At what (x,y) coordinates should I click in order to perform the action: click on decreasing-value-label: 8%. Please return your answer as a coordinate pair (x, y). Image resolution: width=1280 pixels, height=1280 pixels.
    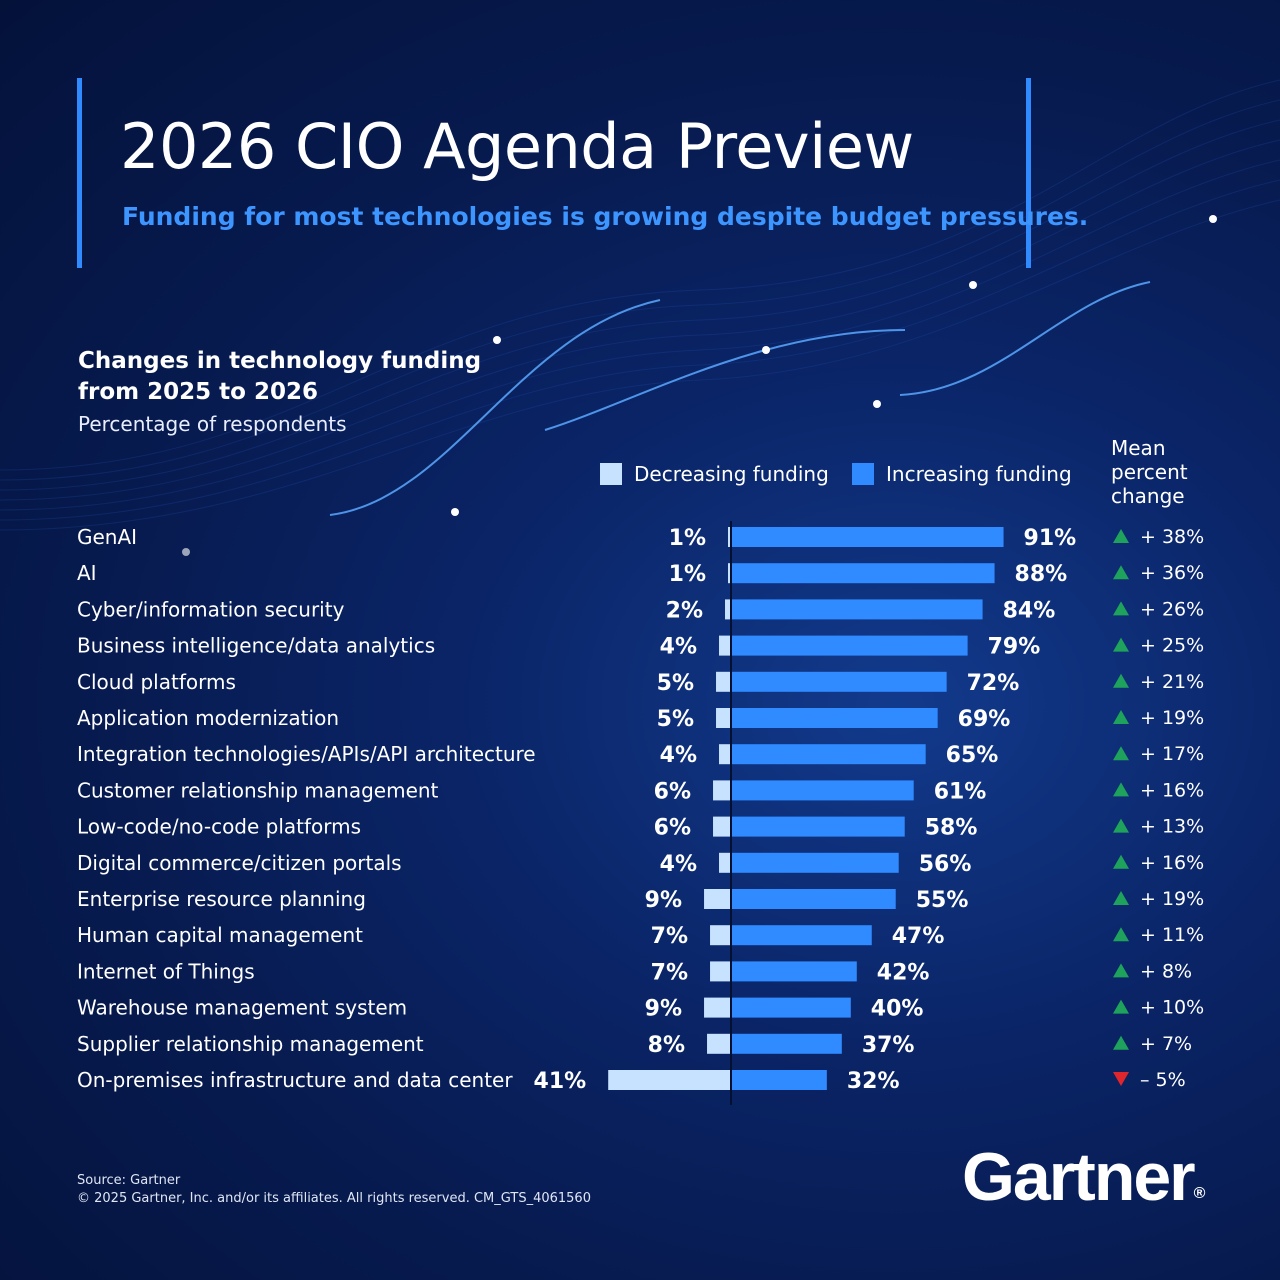
    Looking at the image, I should click on (666, 1045).